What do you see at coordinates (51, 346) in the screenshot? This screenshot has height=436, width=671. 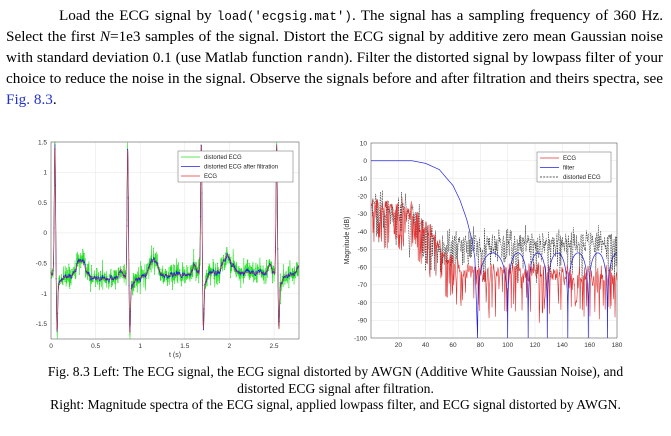 I see `x-tick-label: 0` at bounding box center [51, 346].